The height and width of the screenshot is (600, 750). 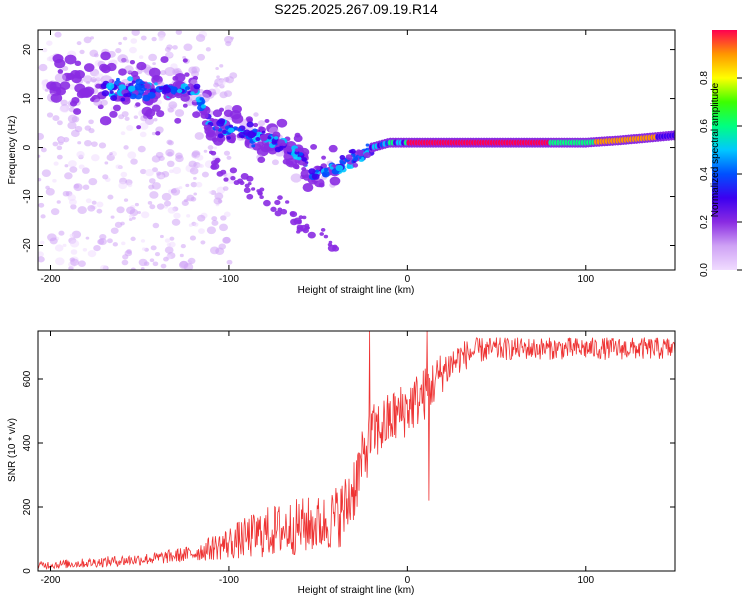 I want to click on spectrogram-y-label: Frequency (Hz), so click(x=12, y=150).